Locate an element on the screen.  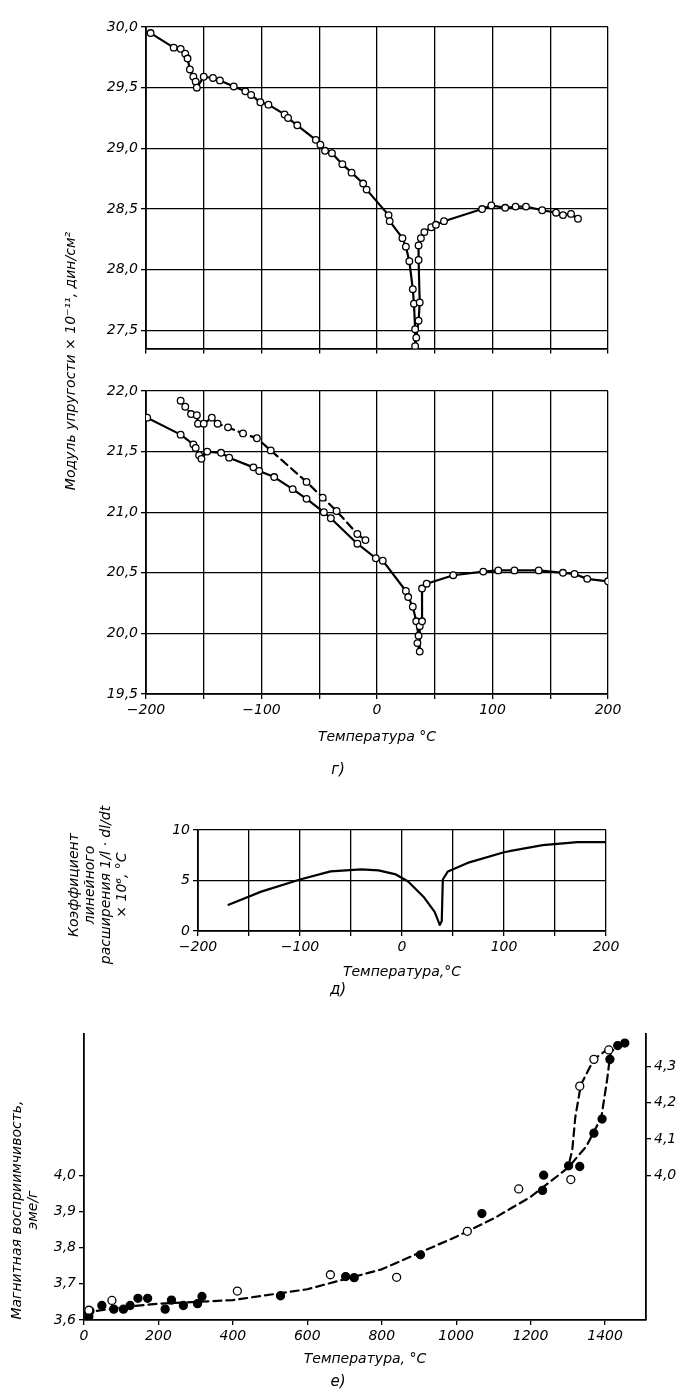
text: г) is located at coordinates (338, 769).